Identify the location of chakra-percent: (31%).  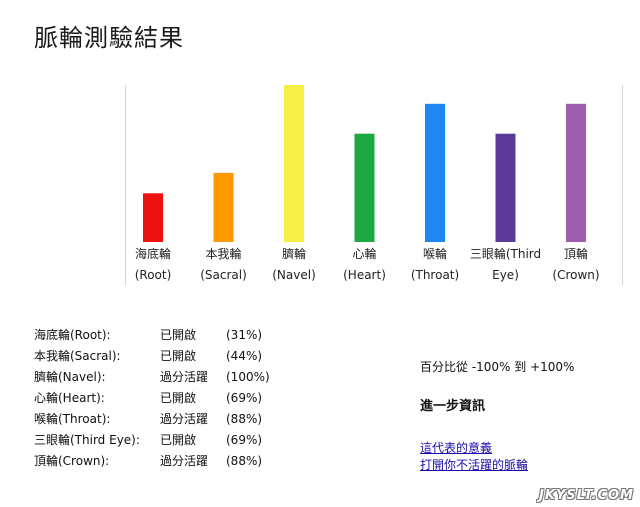
(244, 334).